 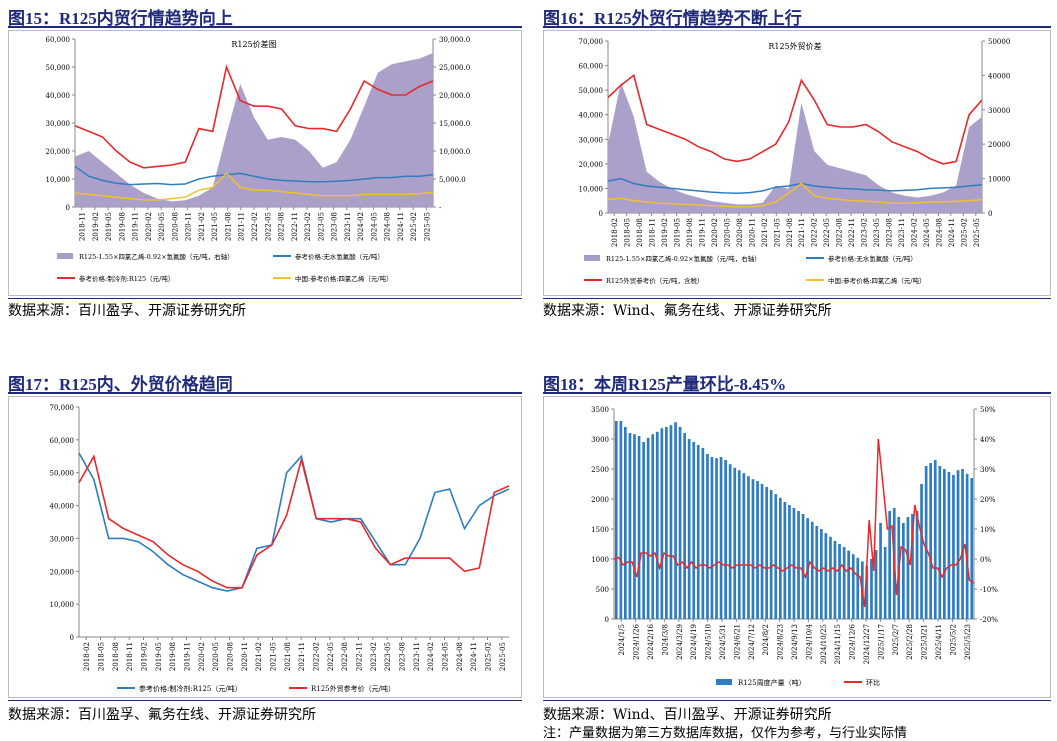 What do you see at coordinates (651, 641) in the screenshot?
I see `x-tick-label: 2024/2/16` at bounding box center [651, 641].